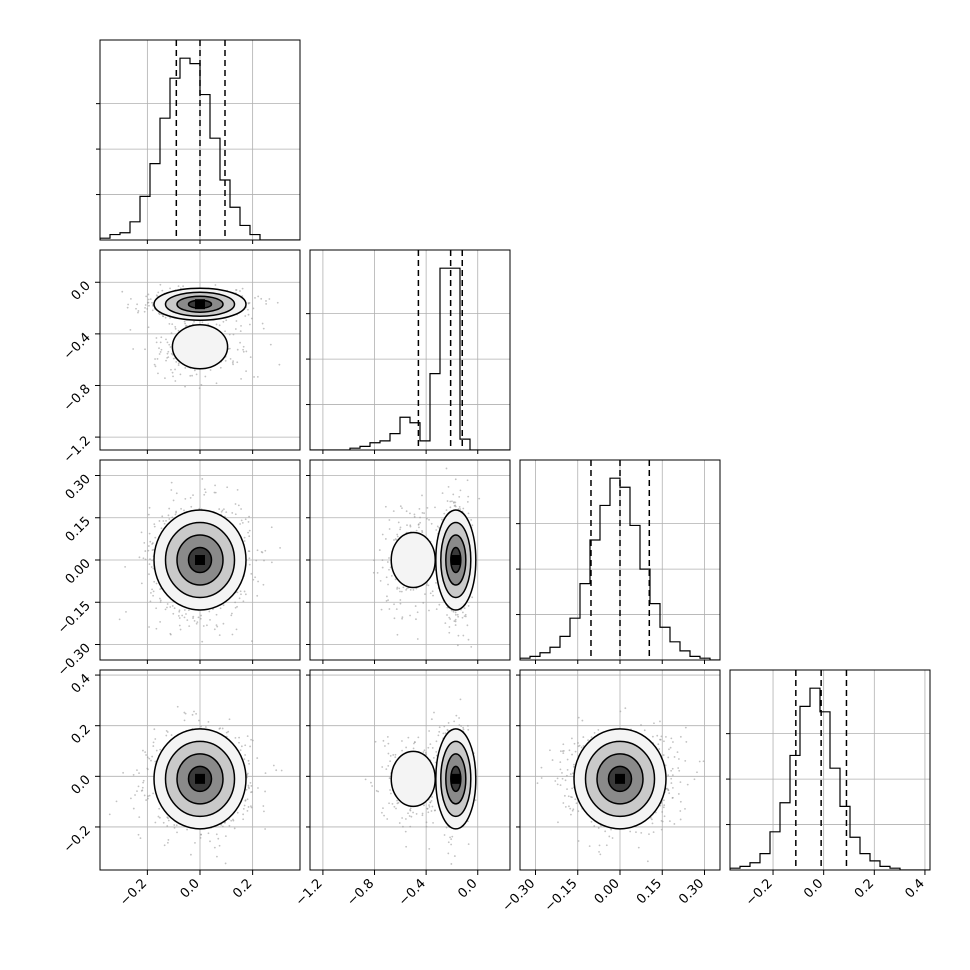 The height and width of the screenshot is (970, 970). I want to click on density-lobe, so click(413, 779).